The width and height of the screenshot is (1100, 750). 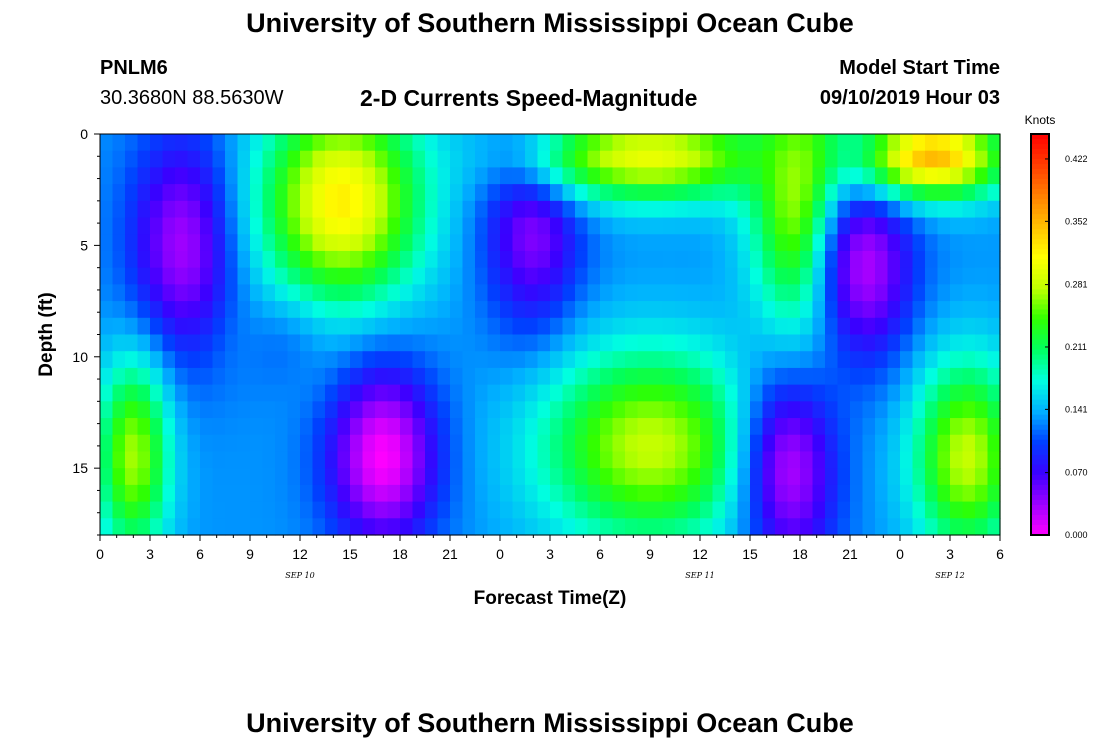 What do you see at coordinates (529, 98) in the screenshot?
I see `chart-subtitle: 2-D Currents Speed-Magnitude` at bounding box center [529, 98].